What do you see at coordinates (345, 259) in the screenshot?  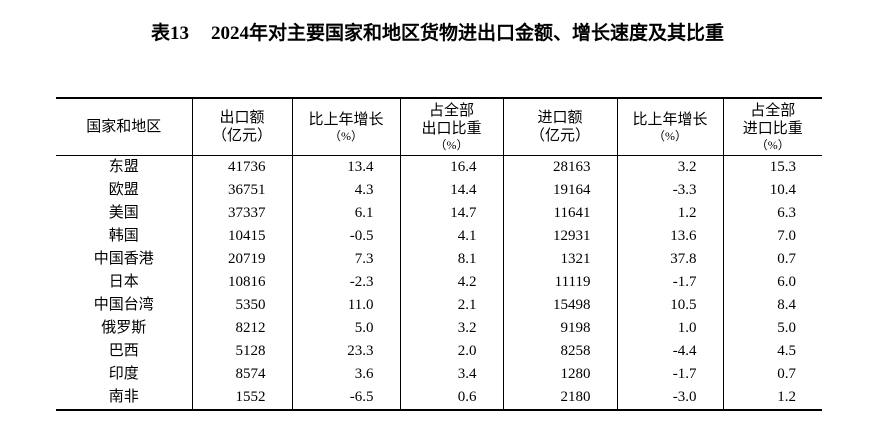 I see `value-cell: 7.3` at bounding box center [345, 259].